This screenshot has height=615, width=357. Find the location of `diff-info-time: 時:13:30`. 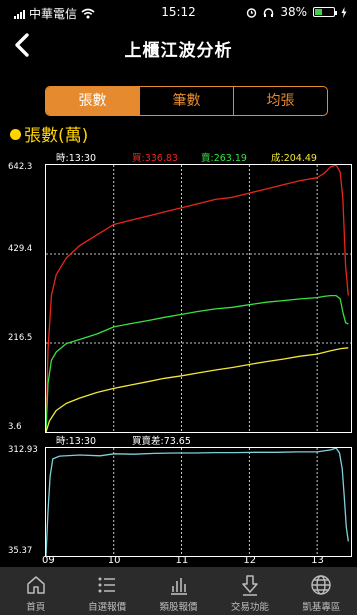

diff-info-time: 時:13:30 is located at coordinates (76, 441).